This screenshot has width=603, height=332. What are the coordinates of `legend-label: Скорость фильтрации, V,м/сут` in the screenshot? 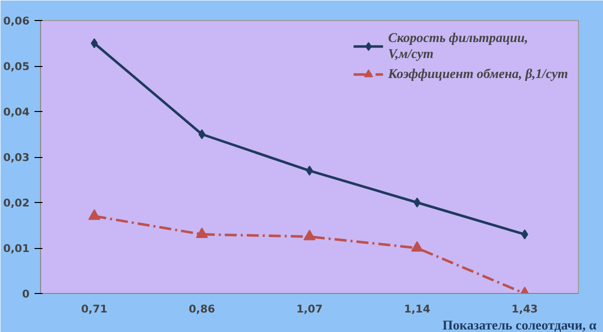 It's located at (458, 46).